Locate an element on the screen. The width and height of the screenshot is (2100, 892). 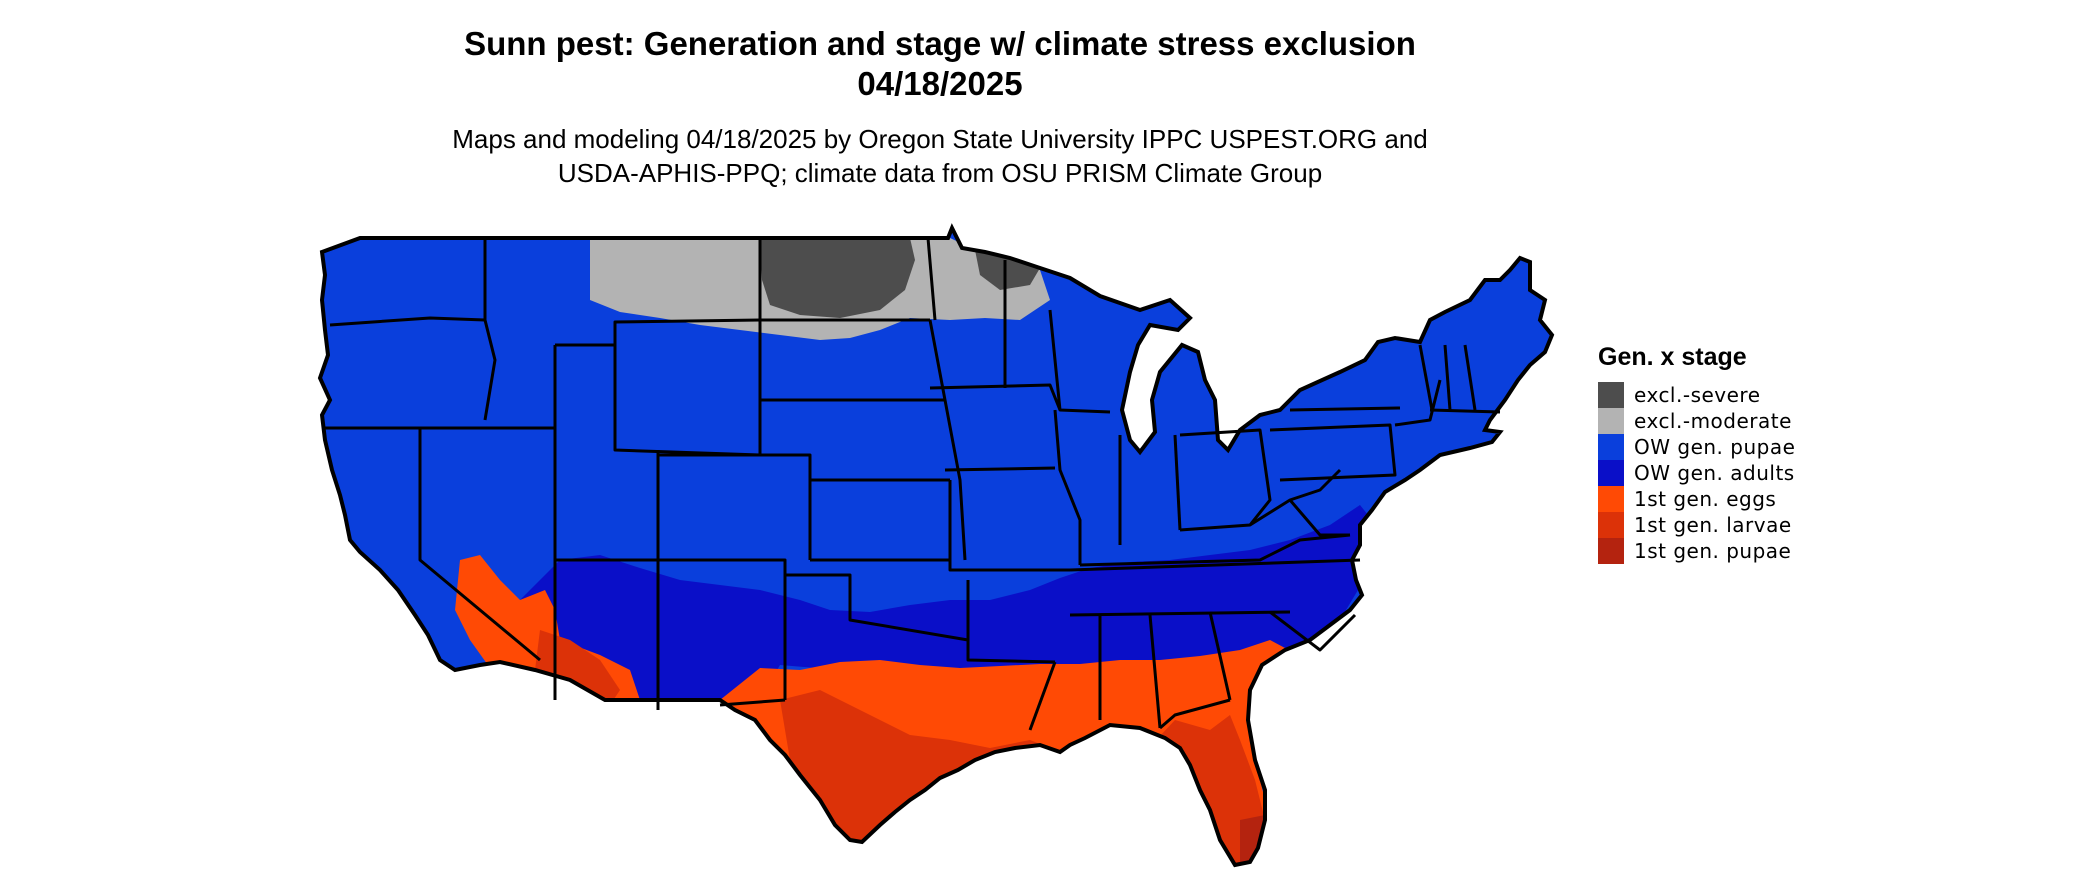
legend-label: OW gen. pupae is located at coordinates (1715, 447).